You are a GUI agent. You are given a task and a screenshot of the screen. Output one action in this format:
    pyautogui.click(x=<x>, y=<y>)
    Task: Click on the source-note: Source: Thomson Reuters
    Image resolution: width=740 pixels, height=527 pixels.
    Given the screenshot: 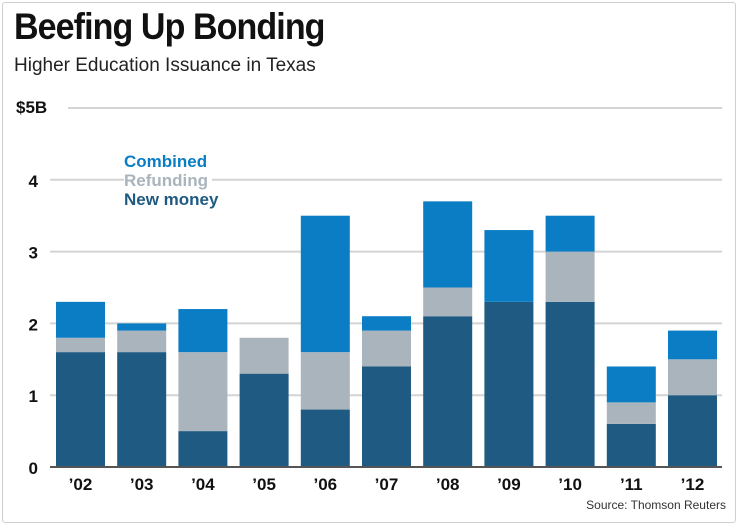 What is the action you would take?
    pyautogui.click(x=656, y=505)
    